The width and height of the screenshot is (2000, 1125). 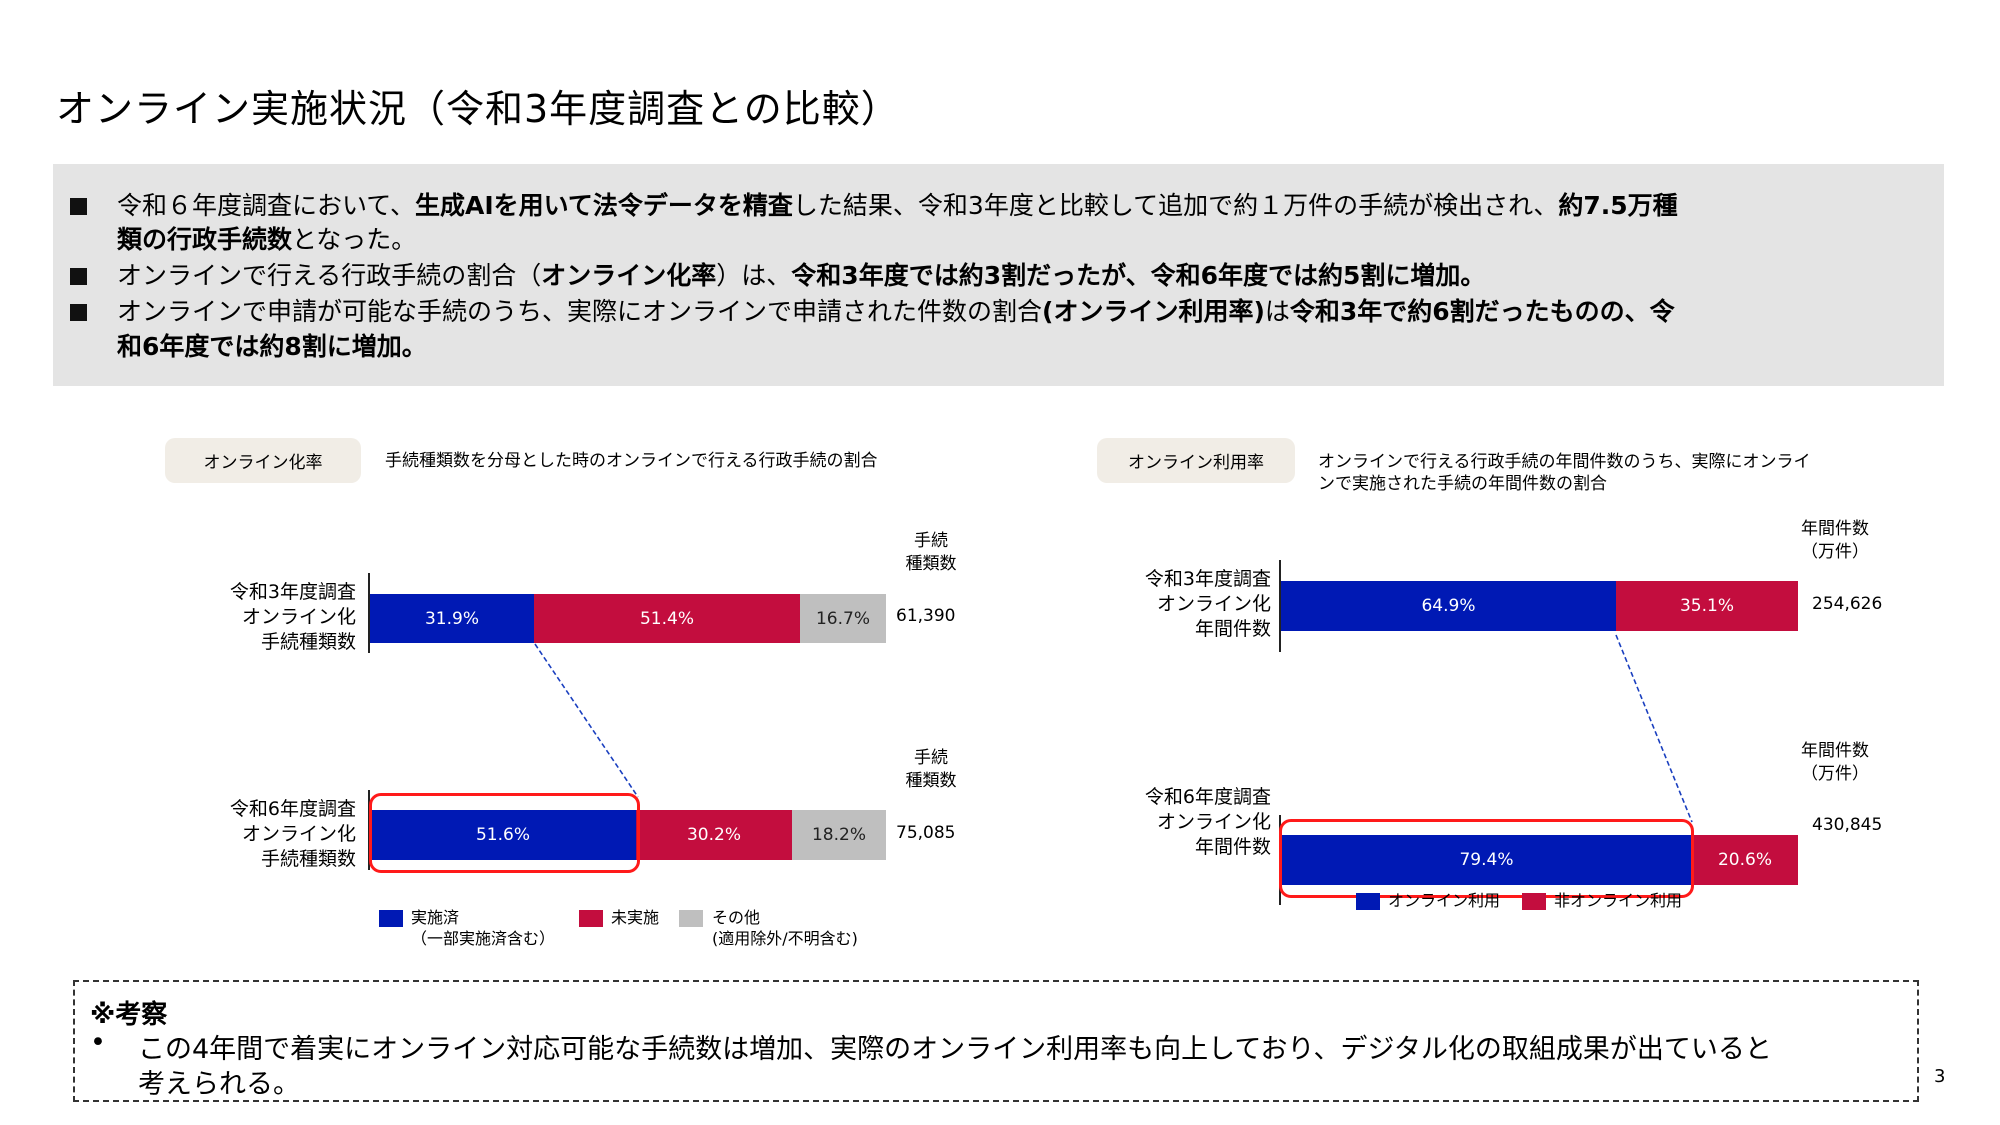 I want to click on bar-segment-implemented: 51.6%, so click(x=503, y=835).